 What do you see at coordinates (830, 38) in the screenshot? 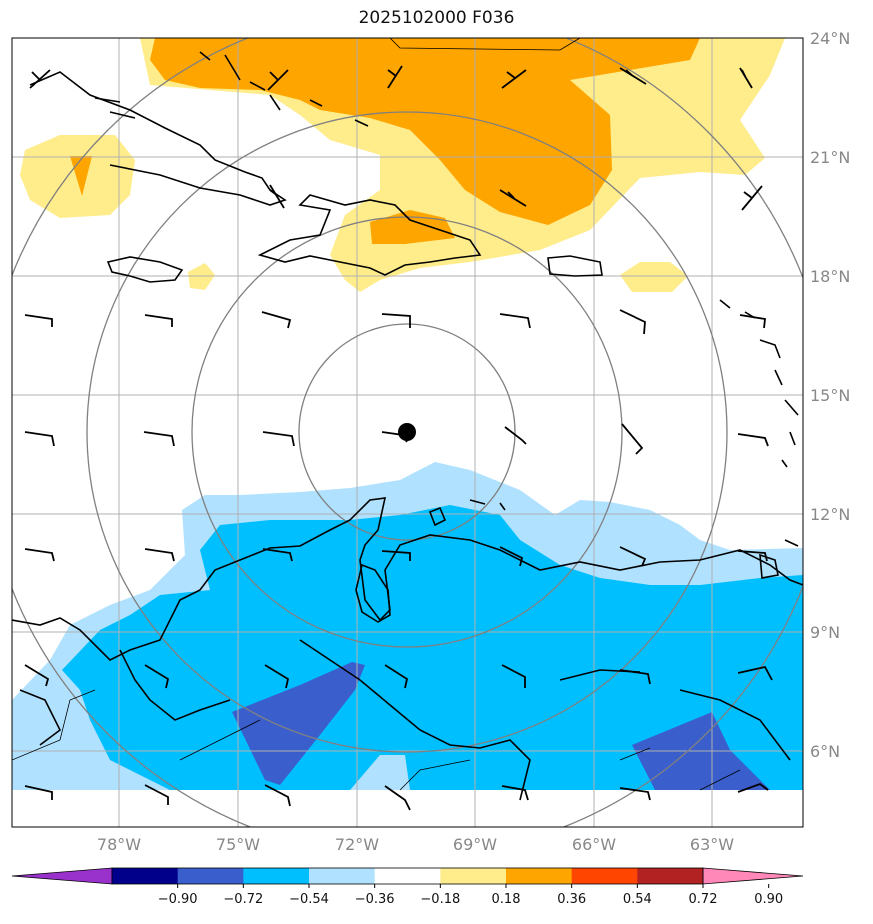
I see `lat-label: 24°N` at bounding box center [830, 38].